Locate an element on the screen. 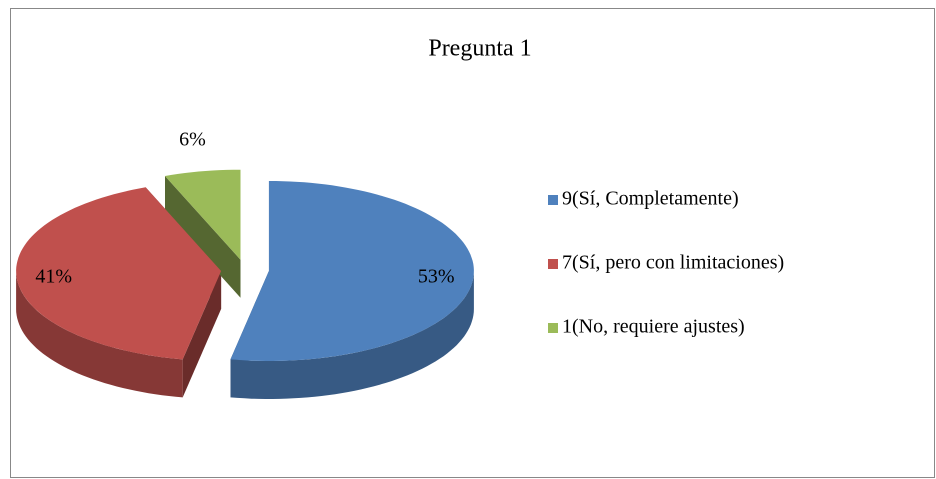  data-label: 6% is located at coordinates (192, 140).